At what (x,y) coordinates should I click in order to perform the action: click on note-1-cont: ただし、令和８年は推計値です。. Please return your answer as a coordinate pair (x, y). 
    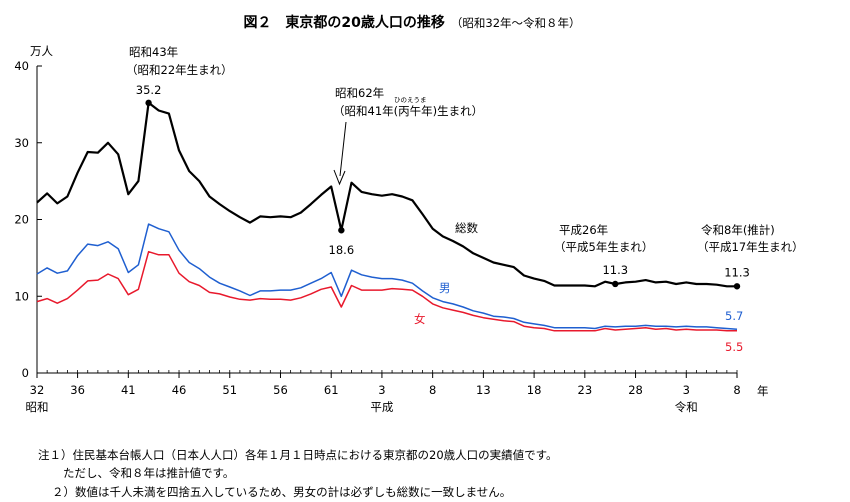
    Looking at the image, I should click on (149, 473).